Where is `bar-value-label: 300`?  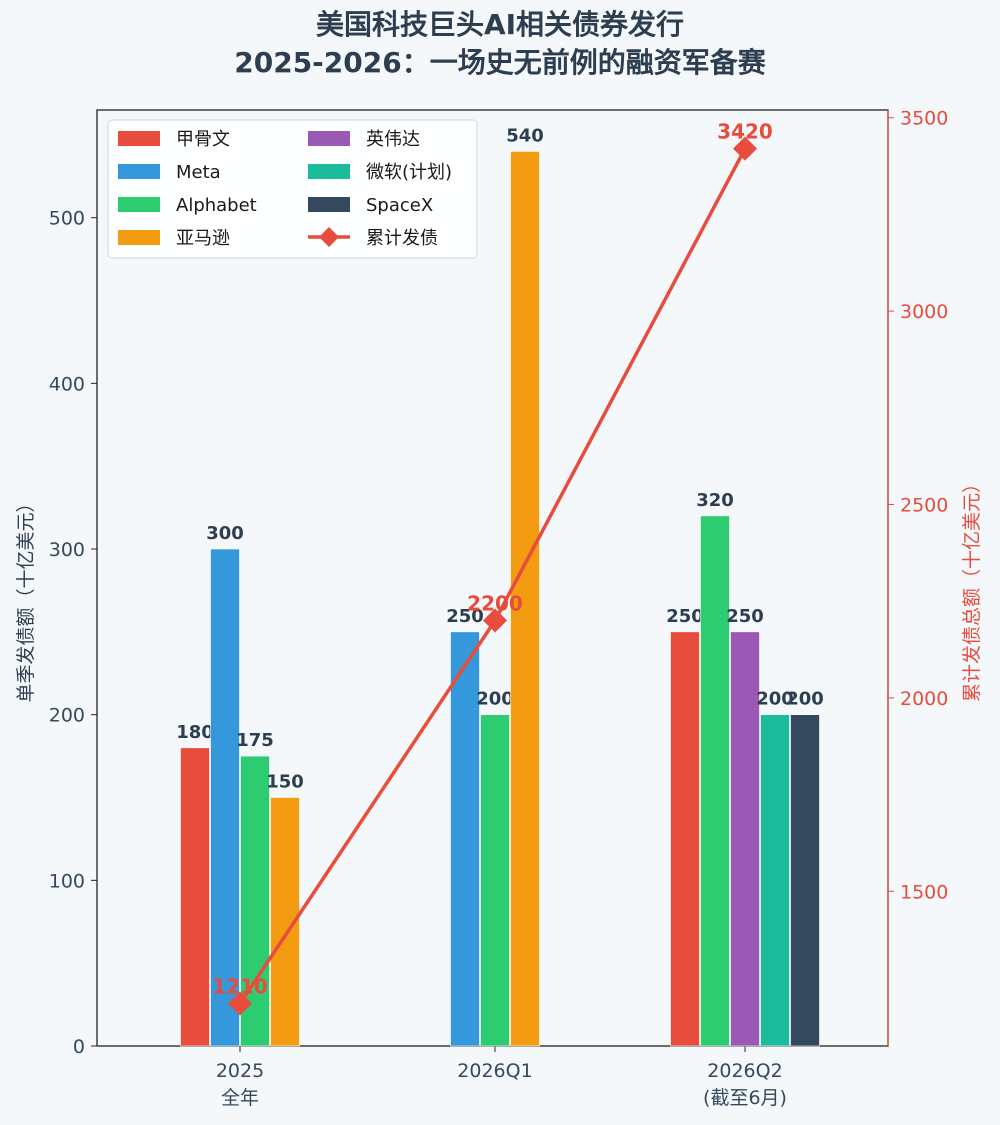
bar-value-label: 300 is located at coordinates (225, 533).